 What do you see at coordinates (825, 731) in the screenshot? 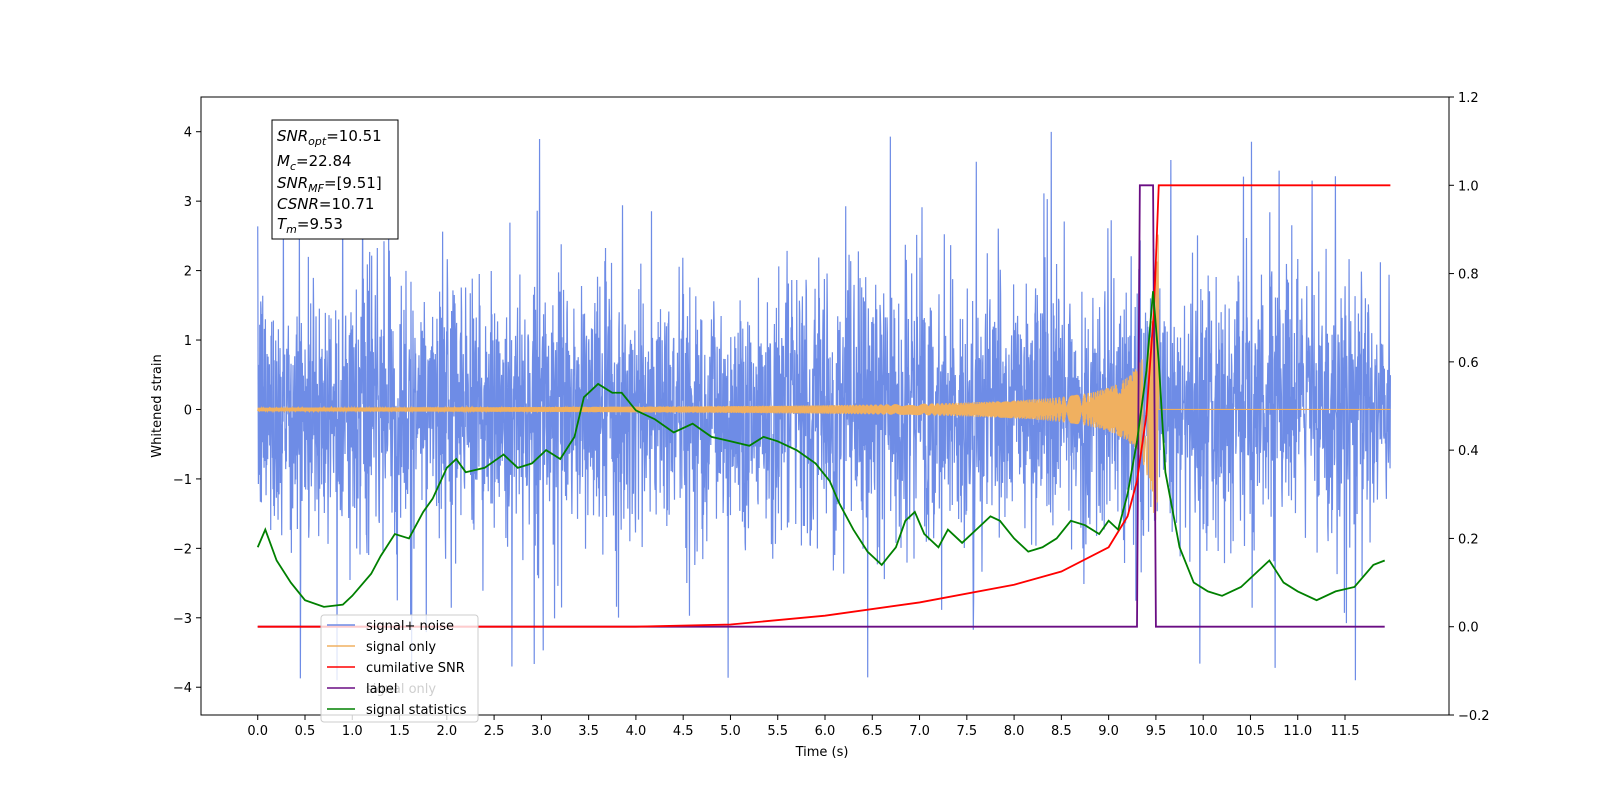
I see `x-tick-label: 6.0` at bounding box center [825, 731].